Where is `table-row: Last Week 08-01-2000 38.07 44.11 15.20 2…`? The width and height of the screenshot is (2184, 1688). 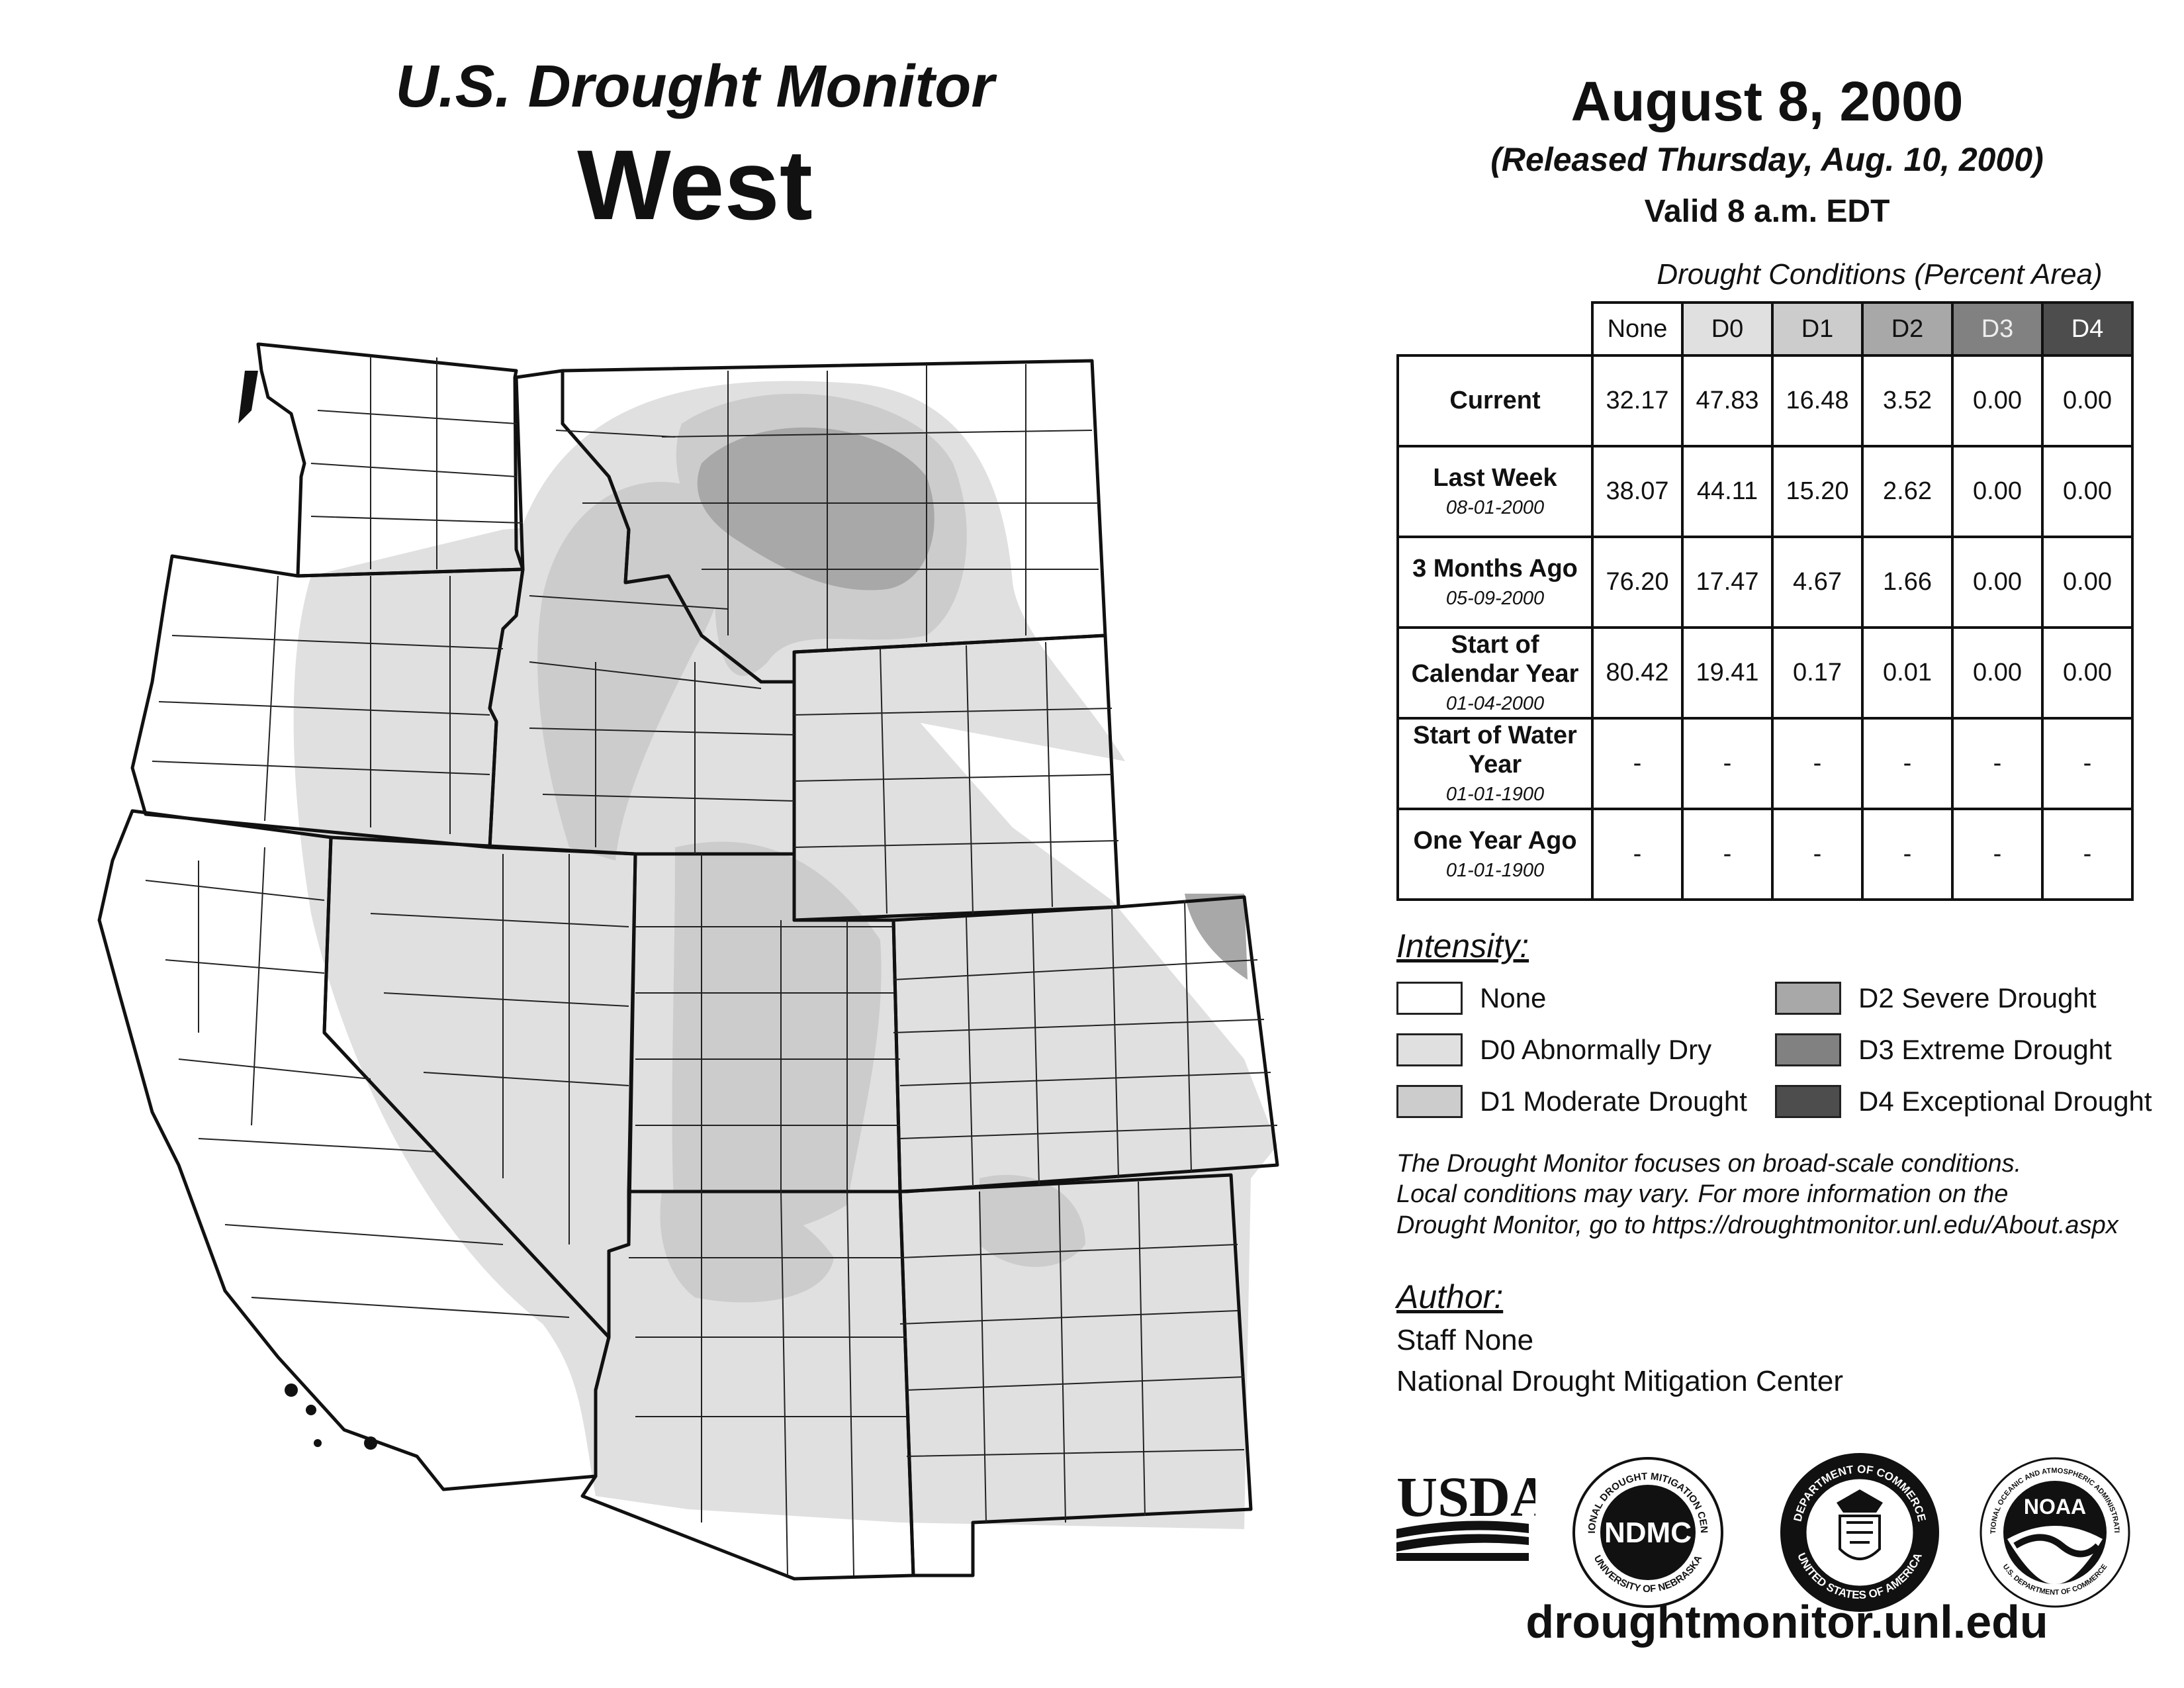
table-row: Last Week 08-01-2000 38.07 44.11 15.20 2… is located at coordinates (1765, 491).